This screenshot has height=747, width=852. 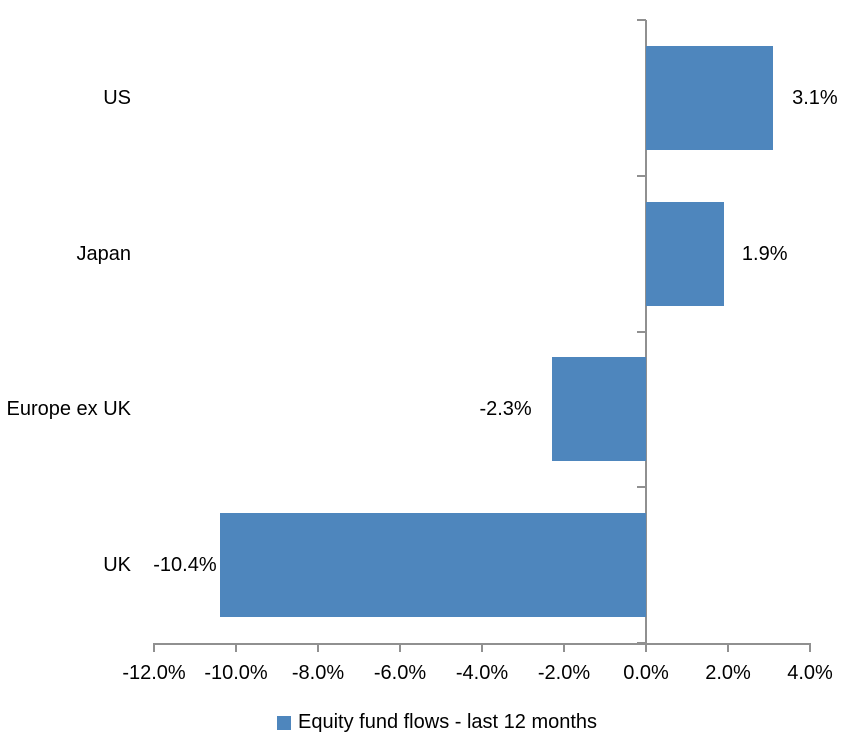 I want to click on x-tick-label: 4.0%, so click(x=810, y=673).